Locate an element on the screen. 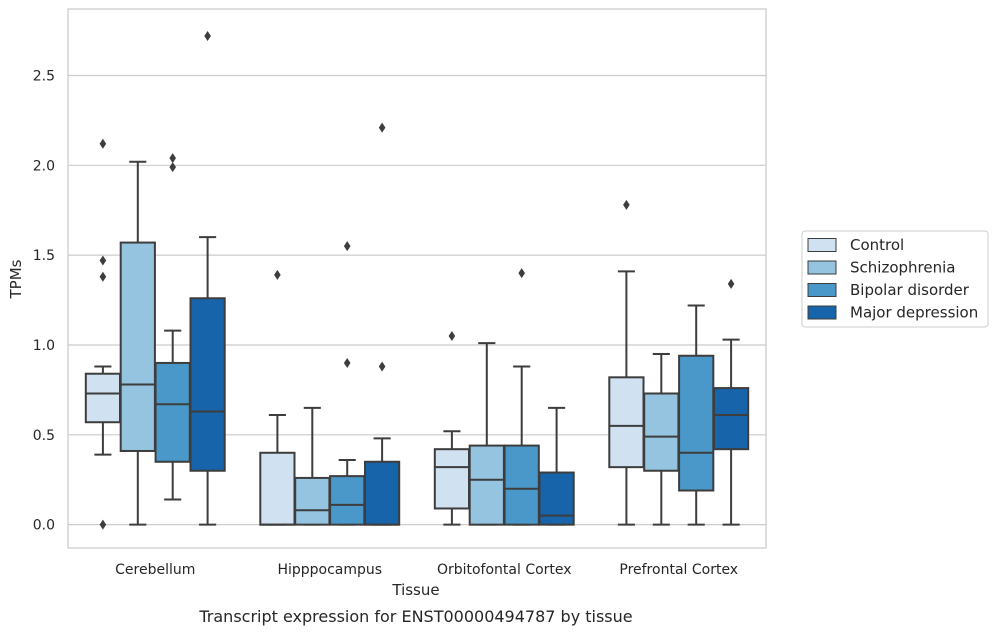 This screenshot has width=997, height=634. y-tick-label: 2.0 is located at coordinates (44, 166).